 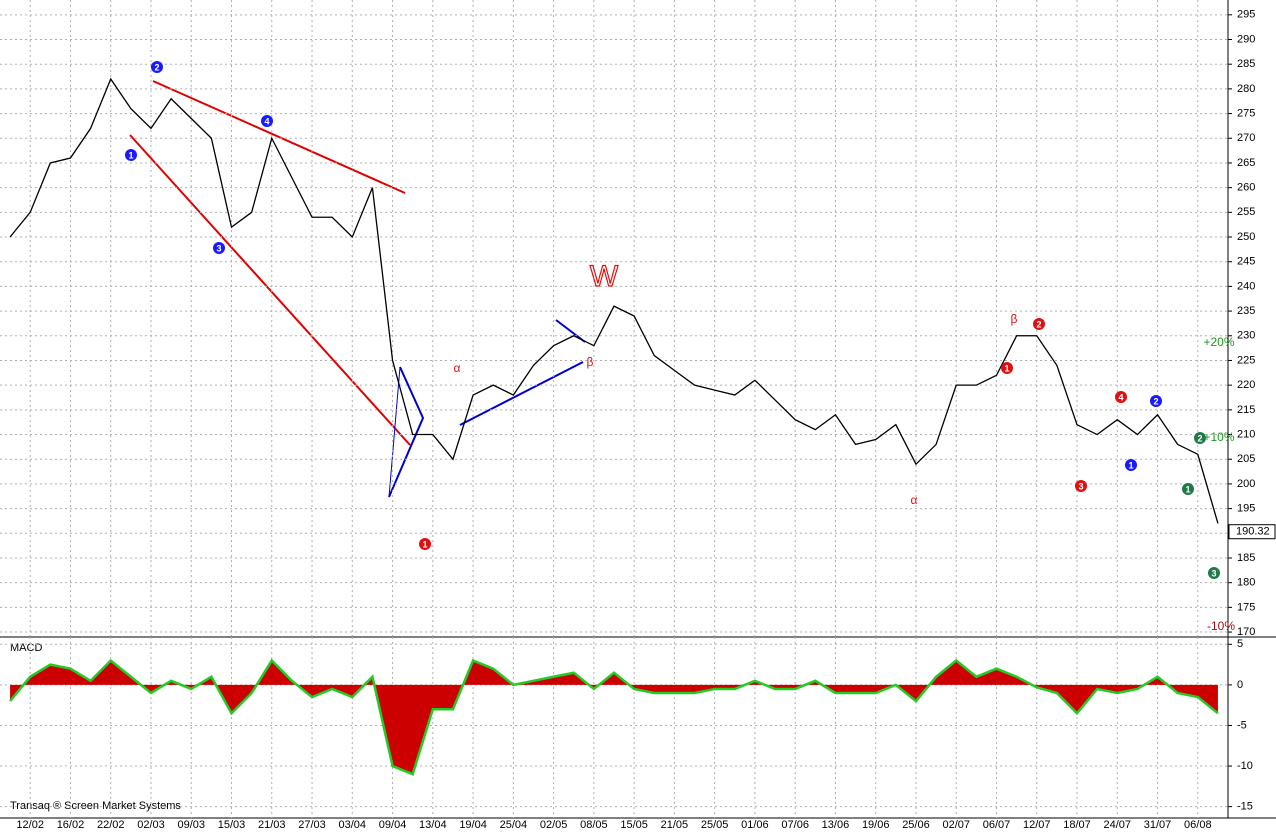 I want to click on y-tick-label: -10, so click(x=1245, y=766).